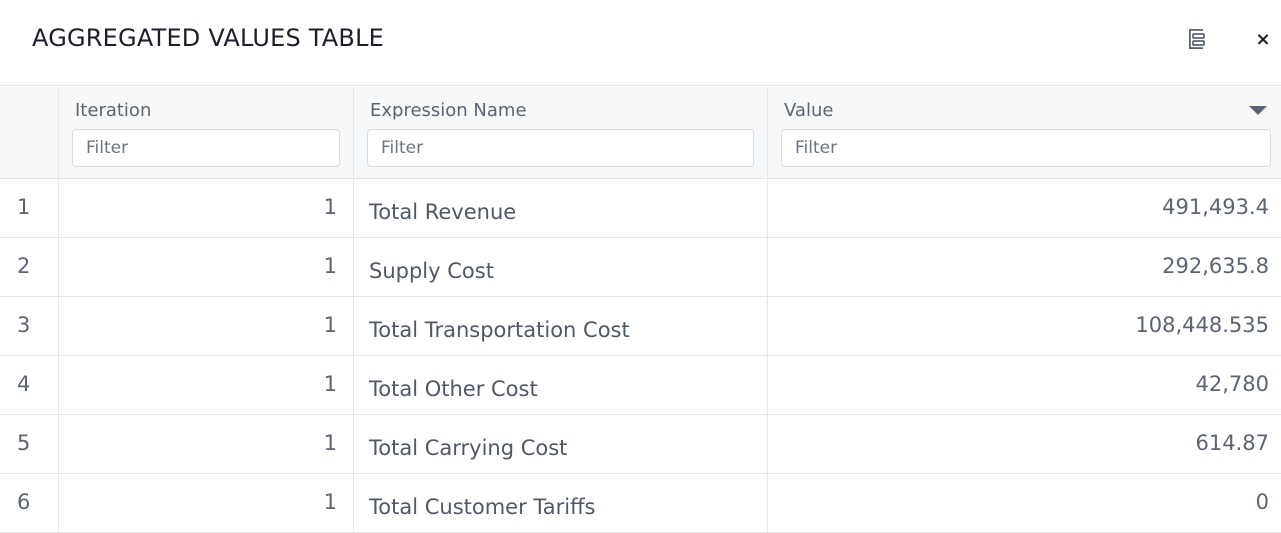 This screenshot has width=1281, height=533. I want to click on expression-name-cell: Total Revenue, so click(560, 208).